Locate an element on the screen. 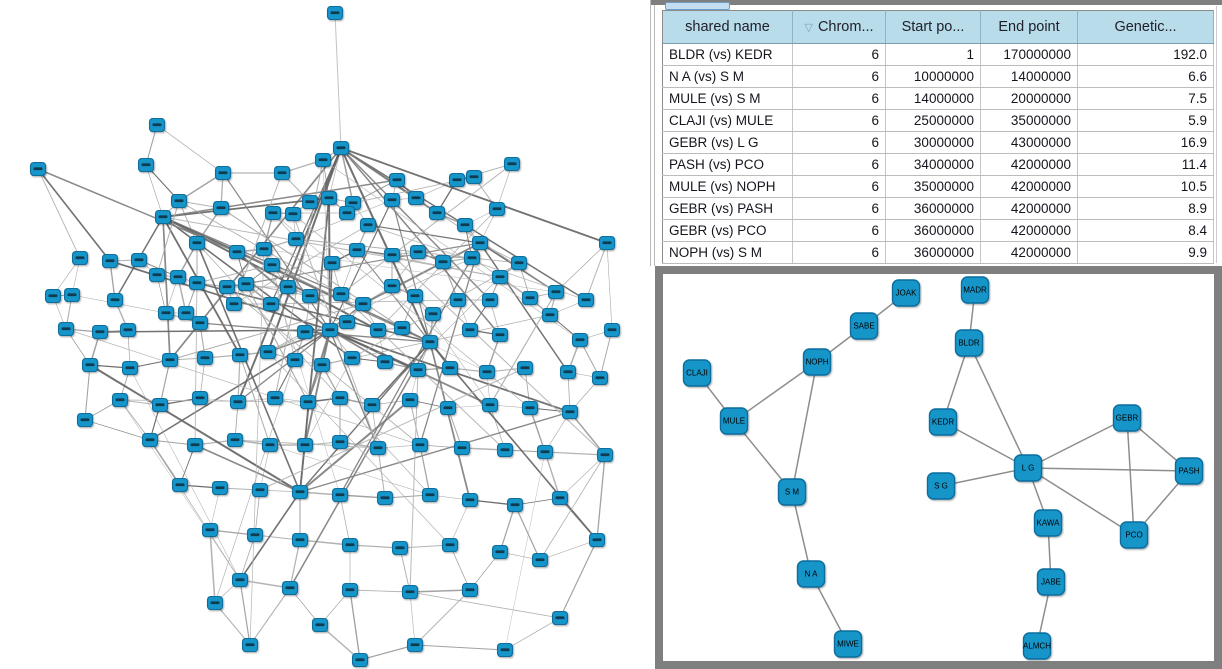 This screenshot has height=669, width=1222. splitpane-divider is located at coordinates (650, 133).